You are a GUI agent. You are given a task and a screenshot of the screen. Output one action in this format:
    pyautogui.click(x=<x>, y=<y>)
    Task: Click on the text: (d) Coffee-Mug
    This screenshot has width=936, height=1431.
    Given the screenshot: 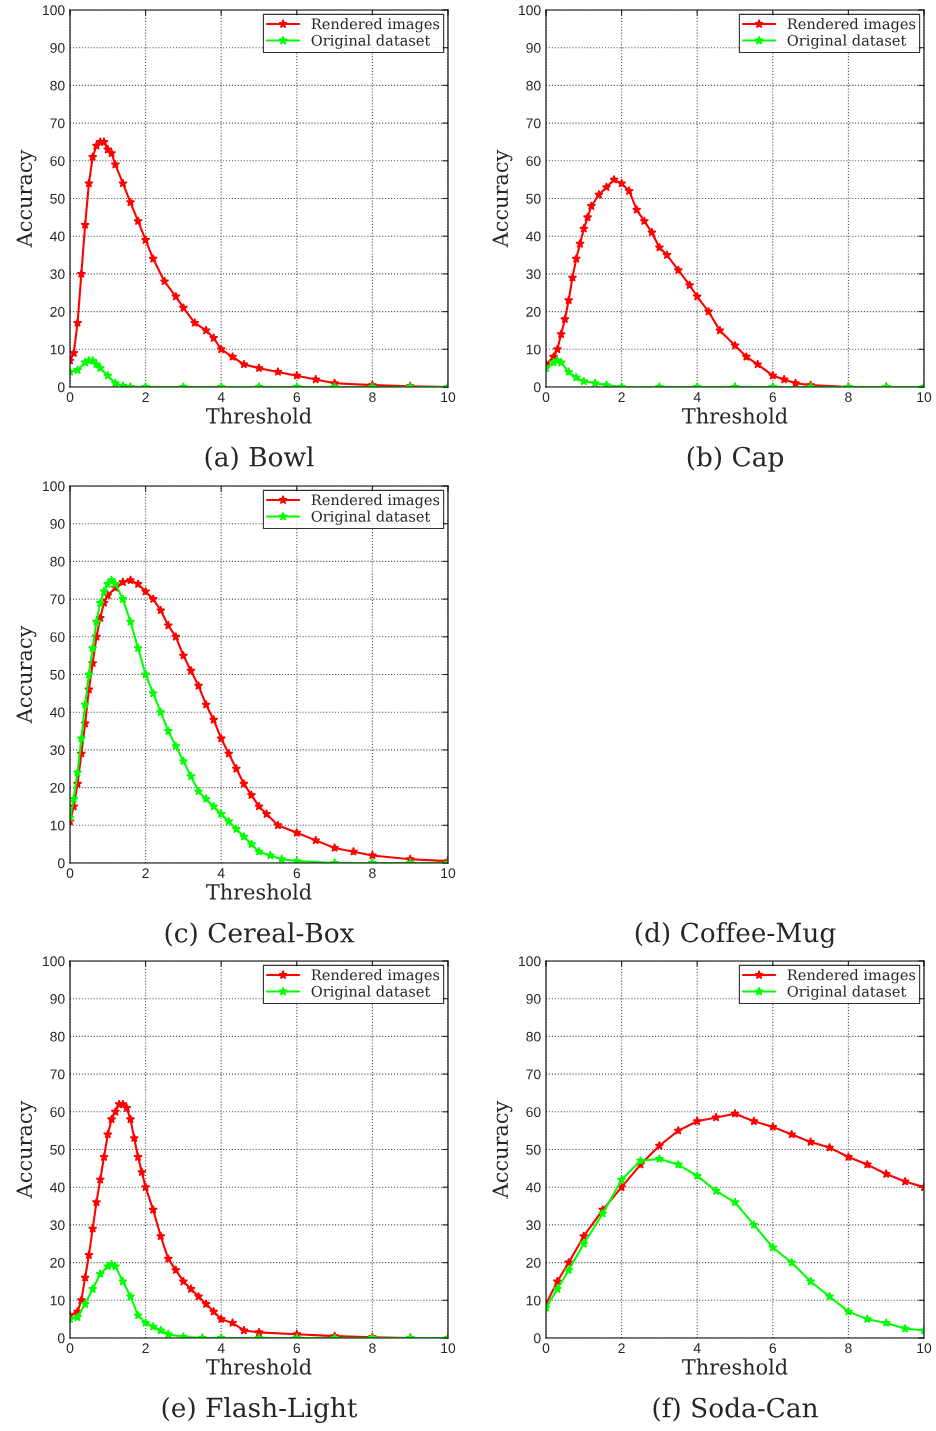 What is the action you would take?
    pyautogui.click(x=735, y=935)
    